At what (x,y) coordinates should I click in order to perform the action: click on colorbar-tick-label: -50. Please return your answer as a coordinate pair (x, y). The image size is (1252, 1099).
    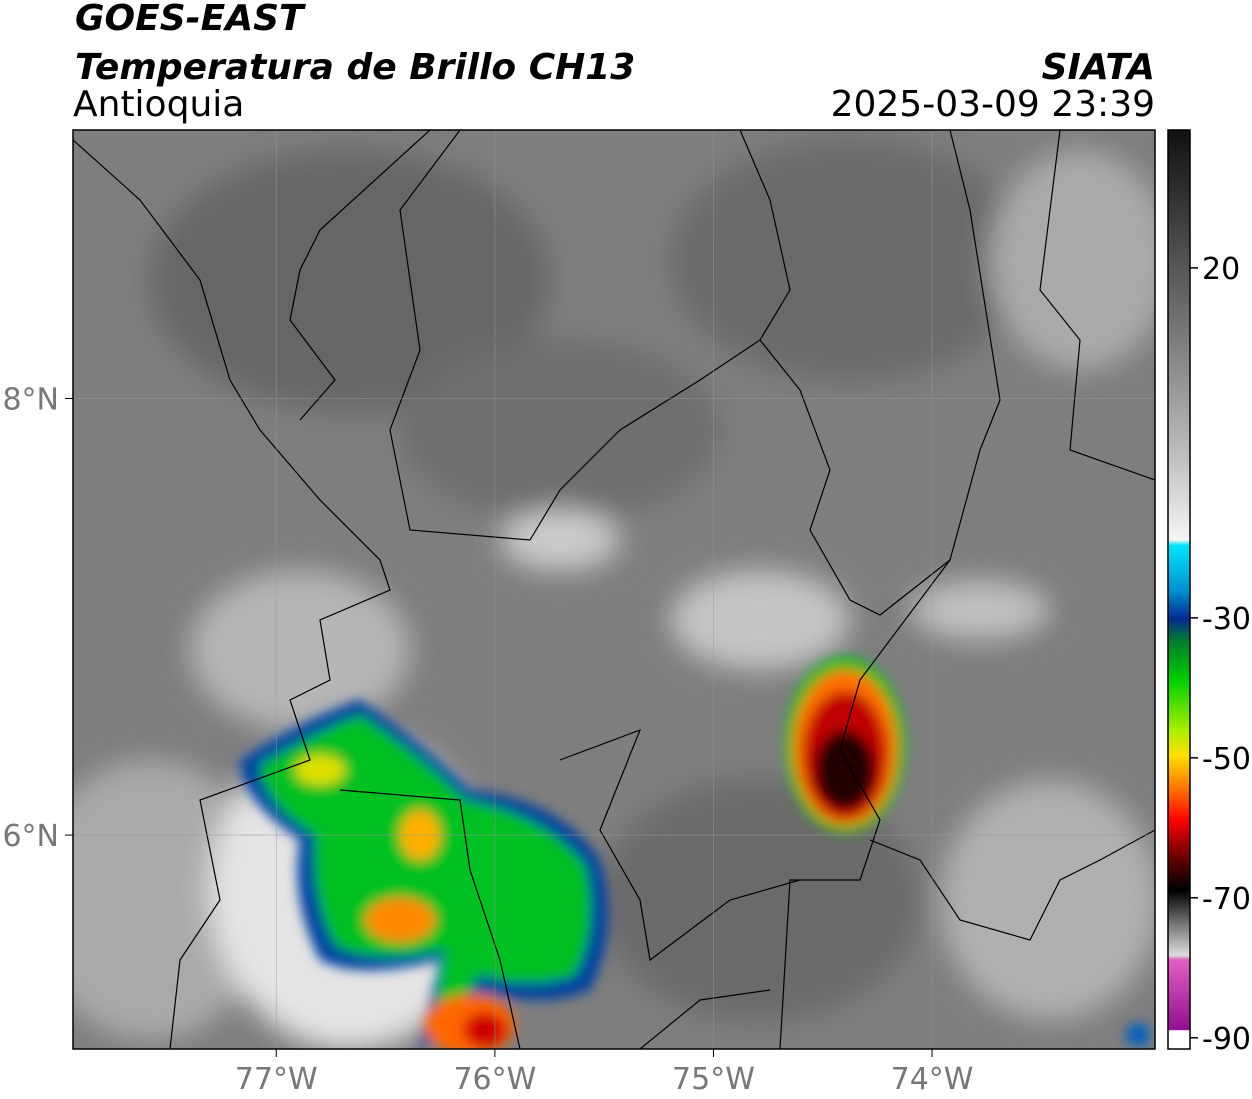
    Looking at the image, I should click on (1226, 759).